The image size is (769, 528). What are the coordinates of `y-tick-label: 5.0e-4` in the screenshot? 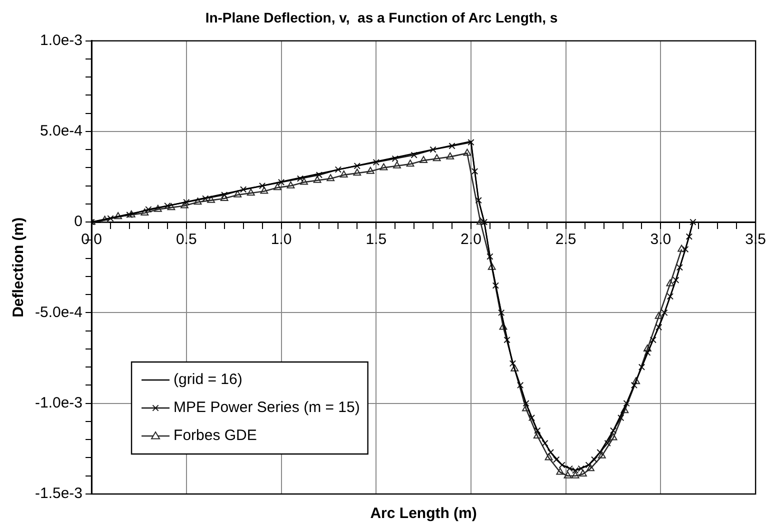 It's located at (61, 131).